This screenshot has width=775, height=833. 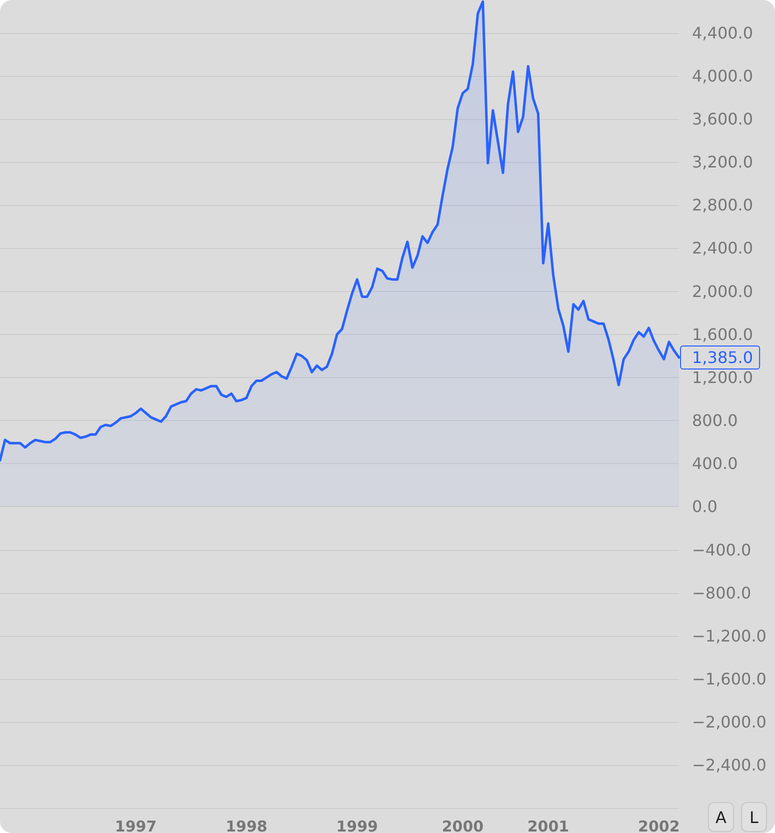 I want to click on y-tick-label: −2,000.0, so click(x=729, y=722).